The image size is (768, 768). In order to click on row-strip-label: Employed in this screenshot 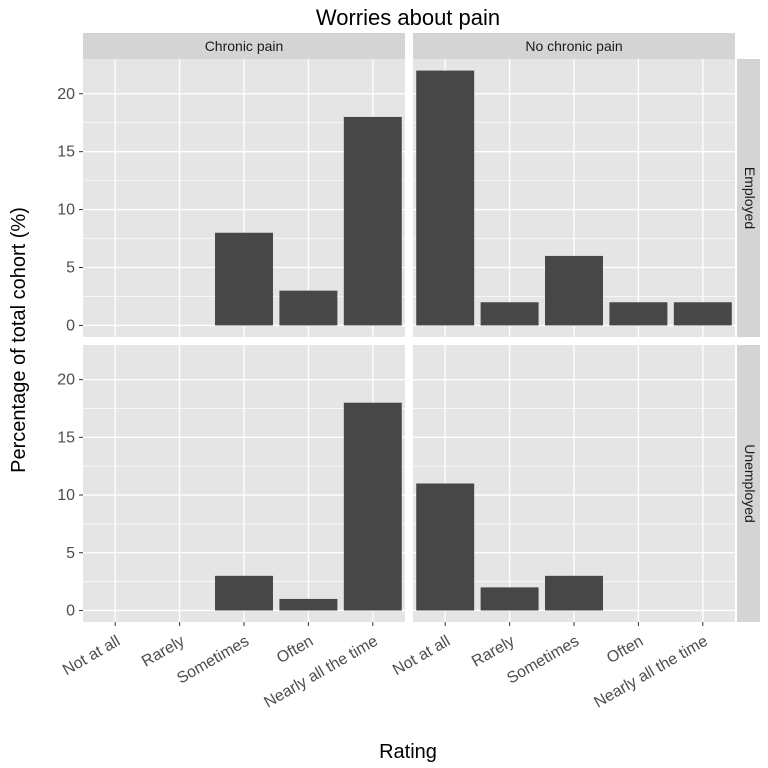, I will do `click(750, 198)`.